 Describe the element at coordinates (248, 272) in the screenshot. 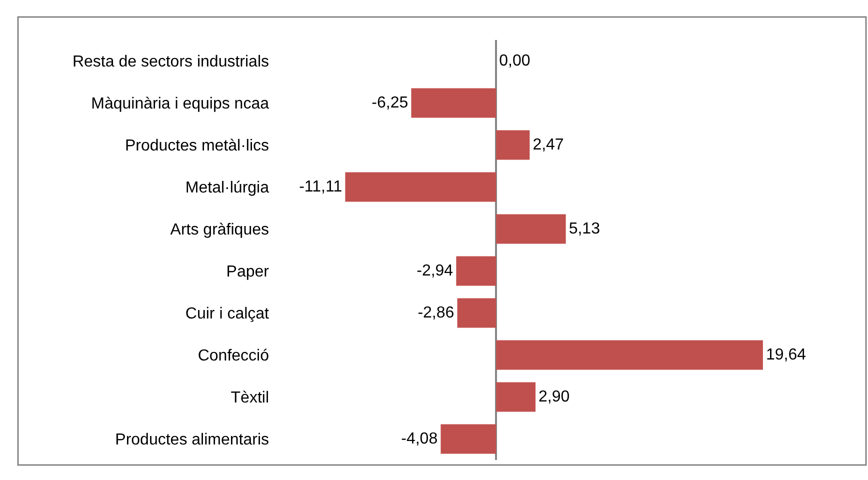

I see `y-tick-label: Paper` at that location.